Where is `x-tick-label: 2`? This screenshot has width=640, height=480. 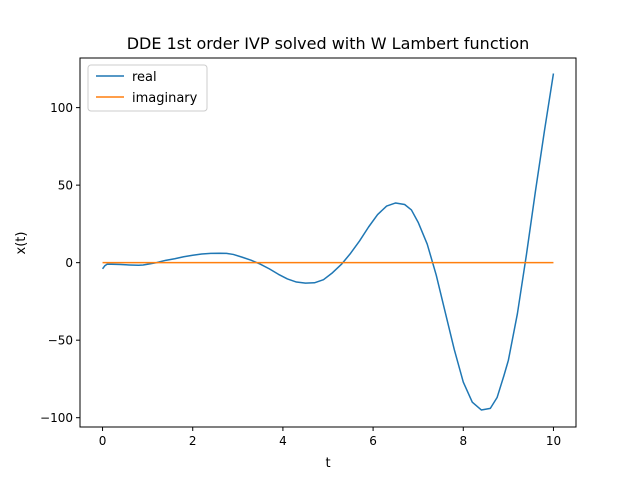
x-tick-label: 2 is located at coordinates (193, 441).